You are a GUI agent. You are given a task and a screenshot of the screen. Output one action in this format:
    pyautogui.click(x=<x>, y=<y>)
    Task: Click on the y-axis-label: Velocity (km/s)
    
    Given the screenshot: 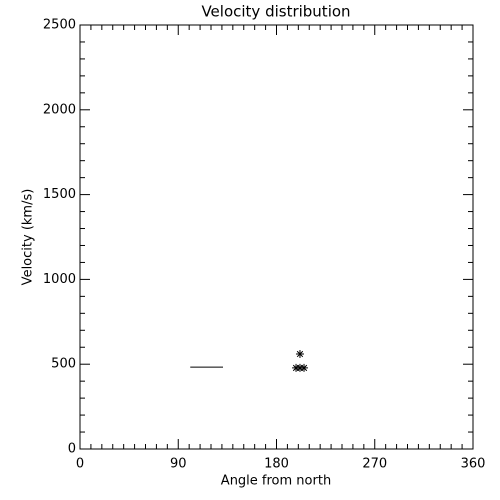 What is the action you would take?
    pyautogui.click(x=28, y=237)
    